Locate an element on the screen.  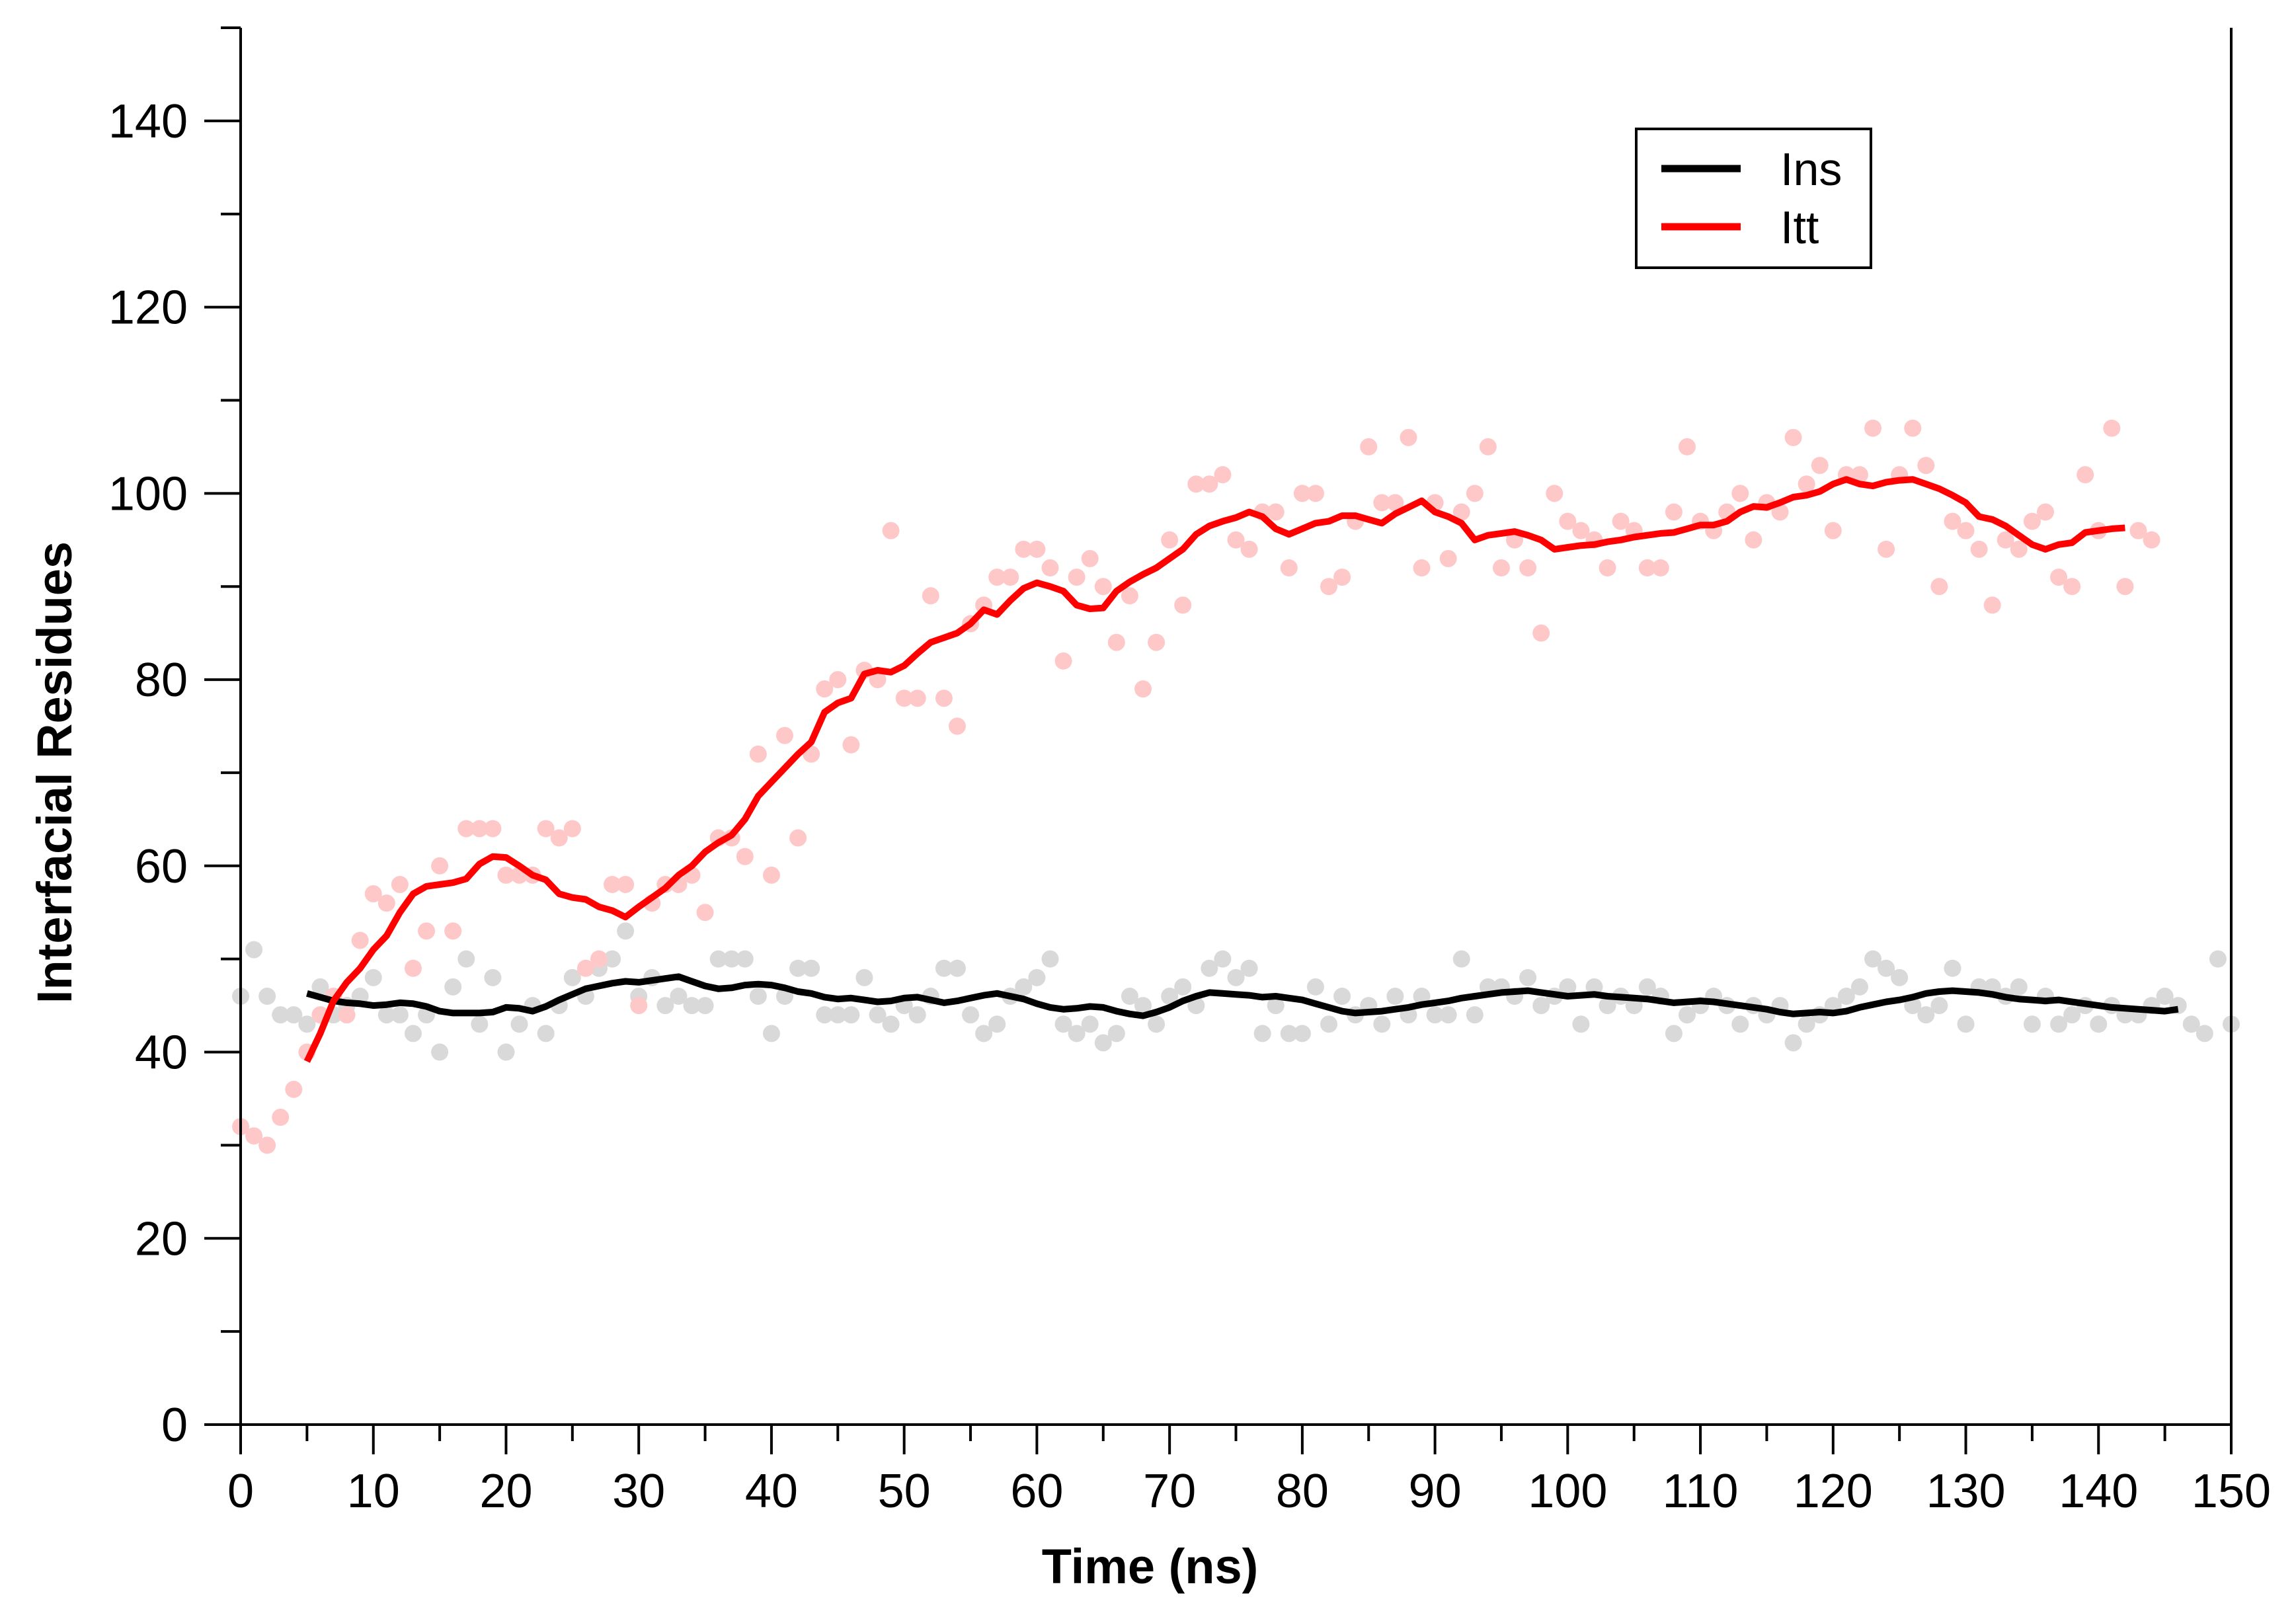
x-tick-label: 140 is located at coordinates (2098, 1492).